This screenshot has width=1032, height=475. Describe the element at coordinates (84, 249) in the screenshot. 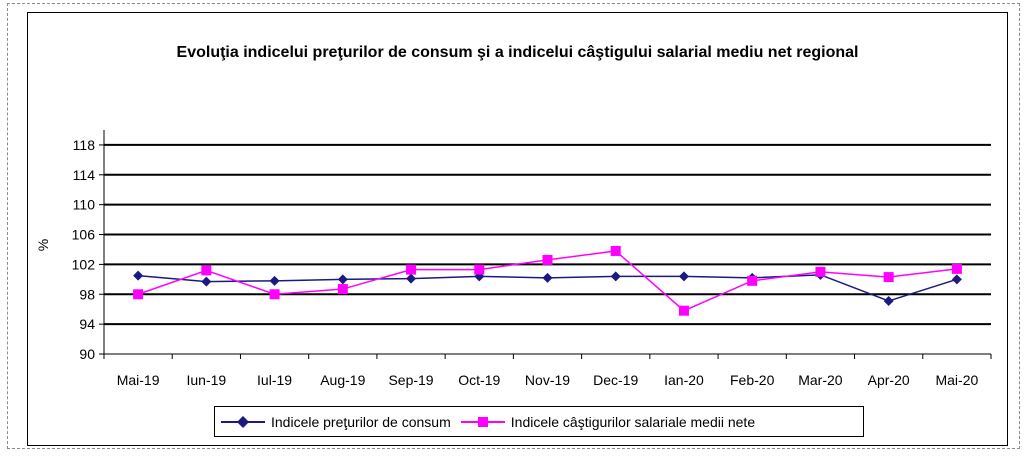

I see `y-tick-labels: 90 94 98 102 106 110 114 118` at that location.